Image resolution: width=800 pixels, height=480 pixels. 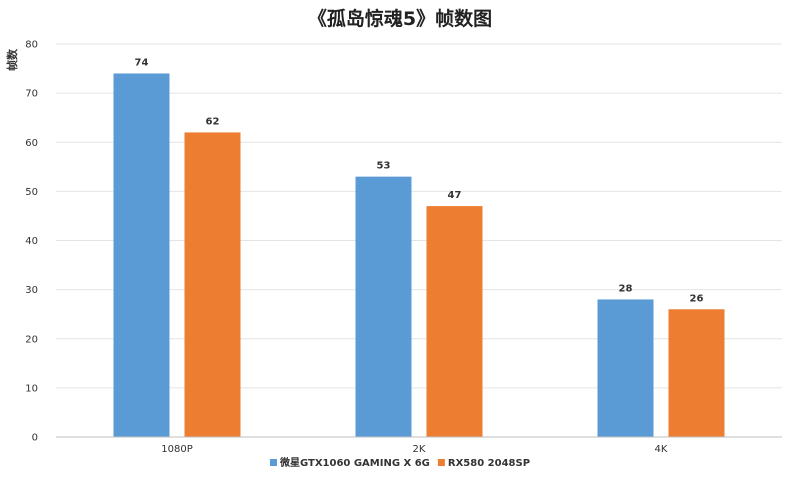 I want to click on y-tick-label: 60, so click(x=31, y=143).